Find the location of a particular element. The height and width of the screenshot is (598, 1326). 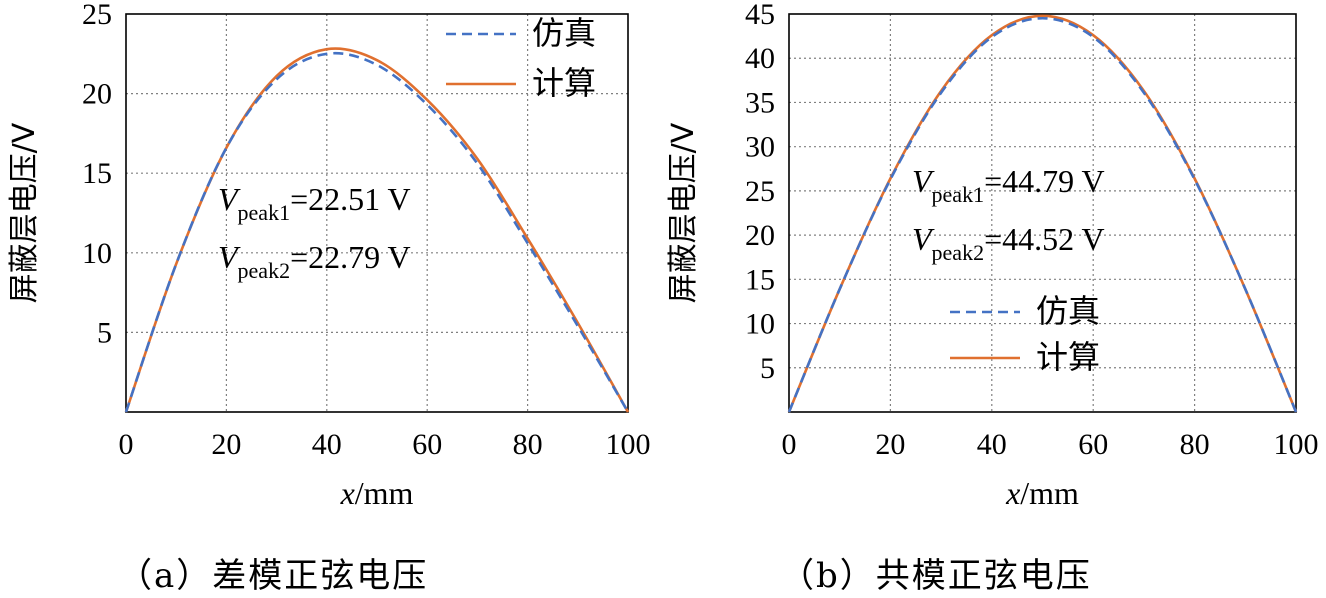

peak-annotation: Vpeak1=44.79 V is located at coordinates (1008, 185).